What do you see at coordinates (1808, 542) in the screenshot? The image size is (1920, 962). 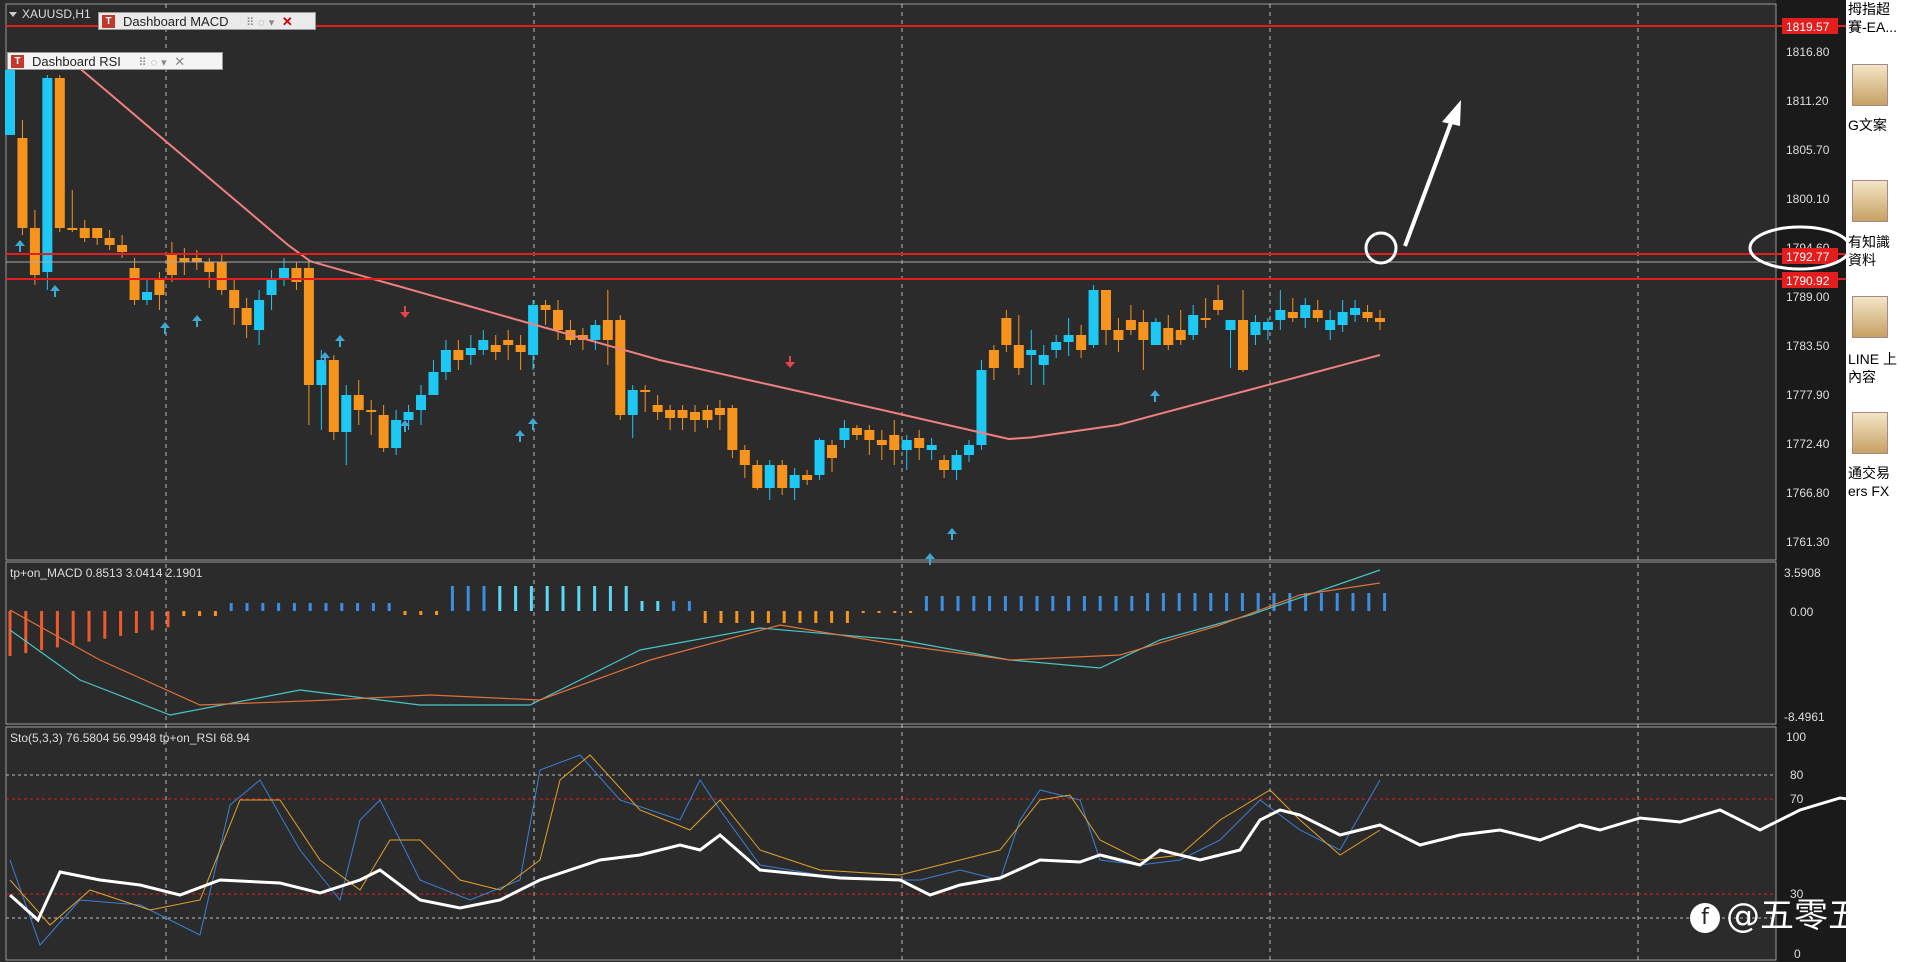 I see `price-axis-label: 1761.30` at bounding box center [1808, 542].